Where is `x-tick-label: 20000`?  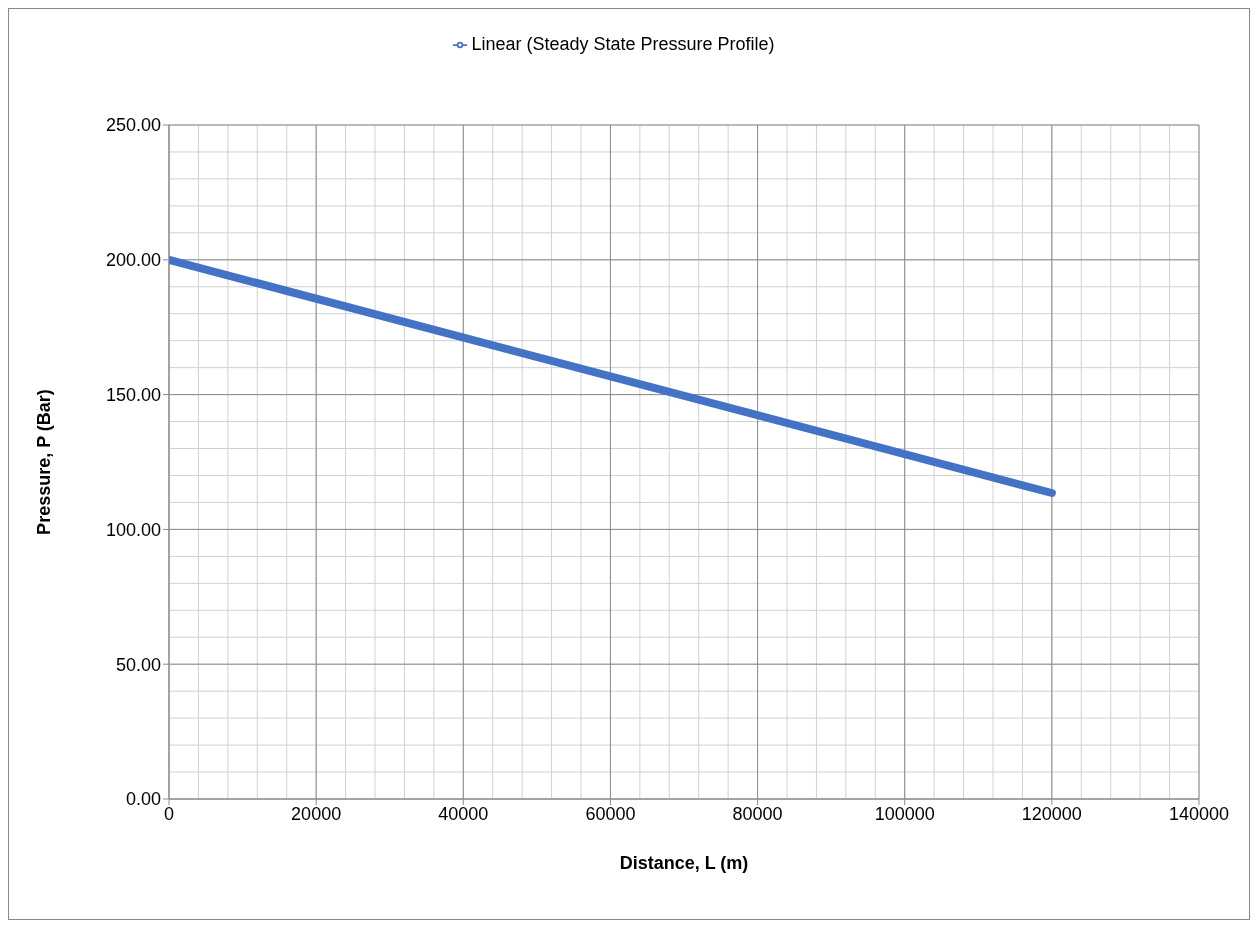 x-tick-label: 20000 is located at coordinates (316, 813).